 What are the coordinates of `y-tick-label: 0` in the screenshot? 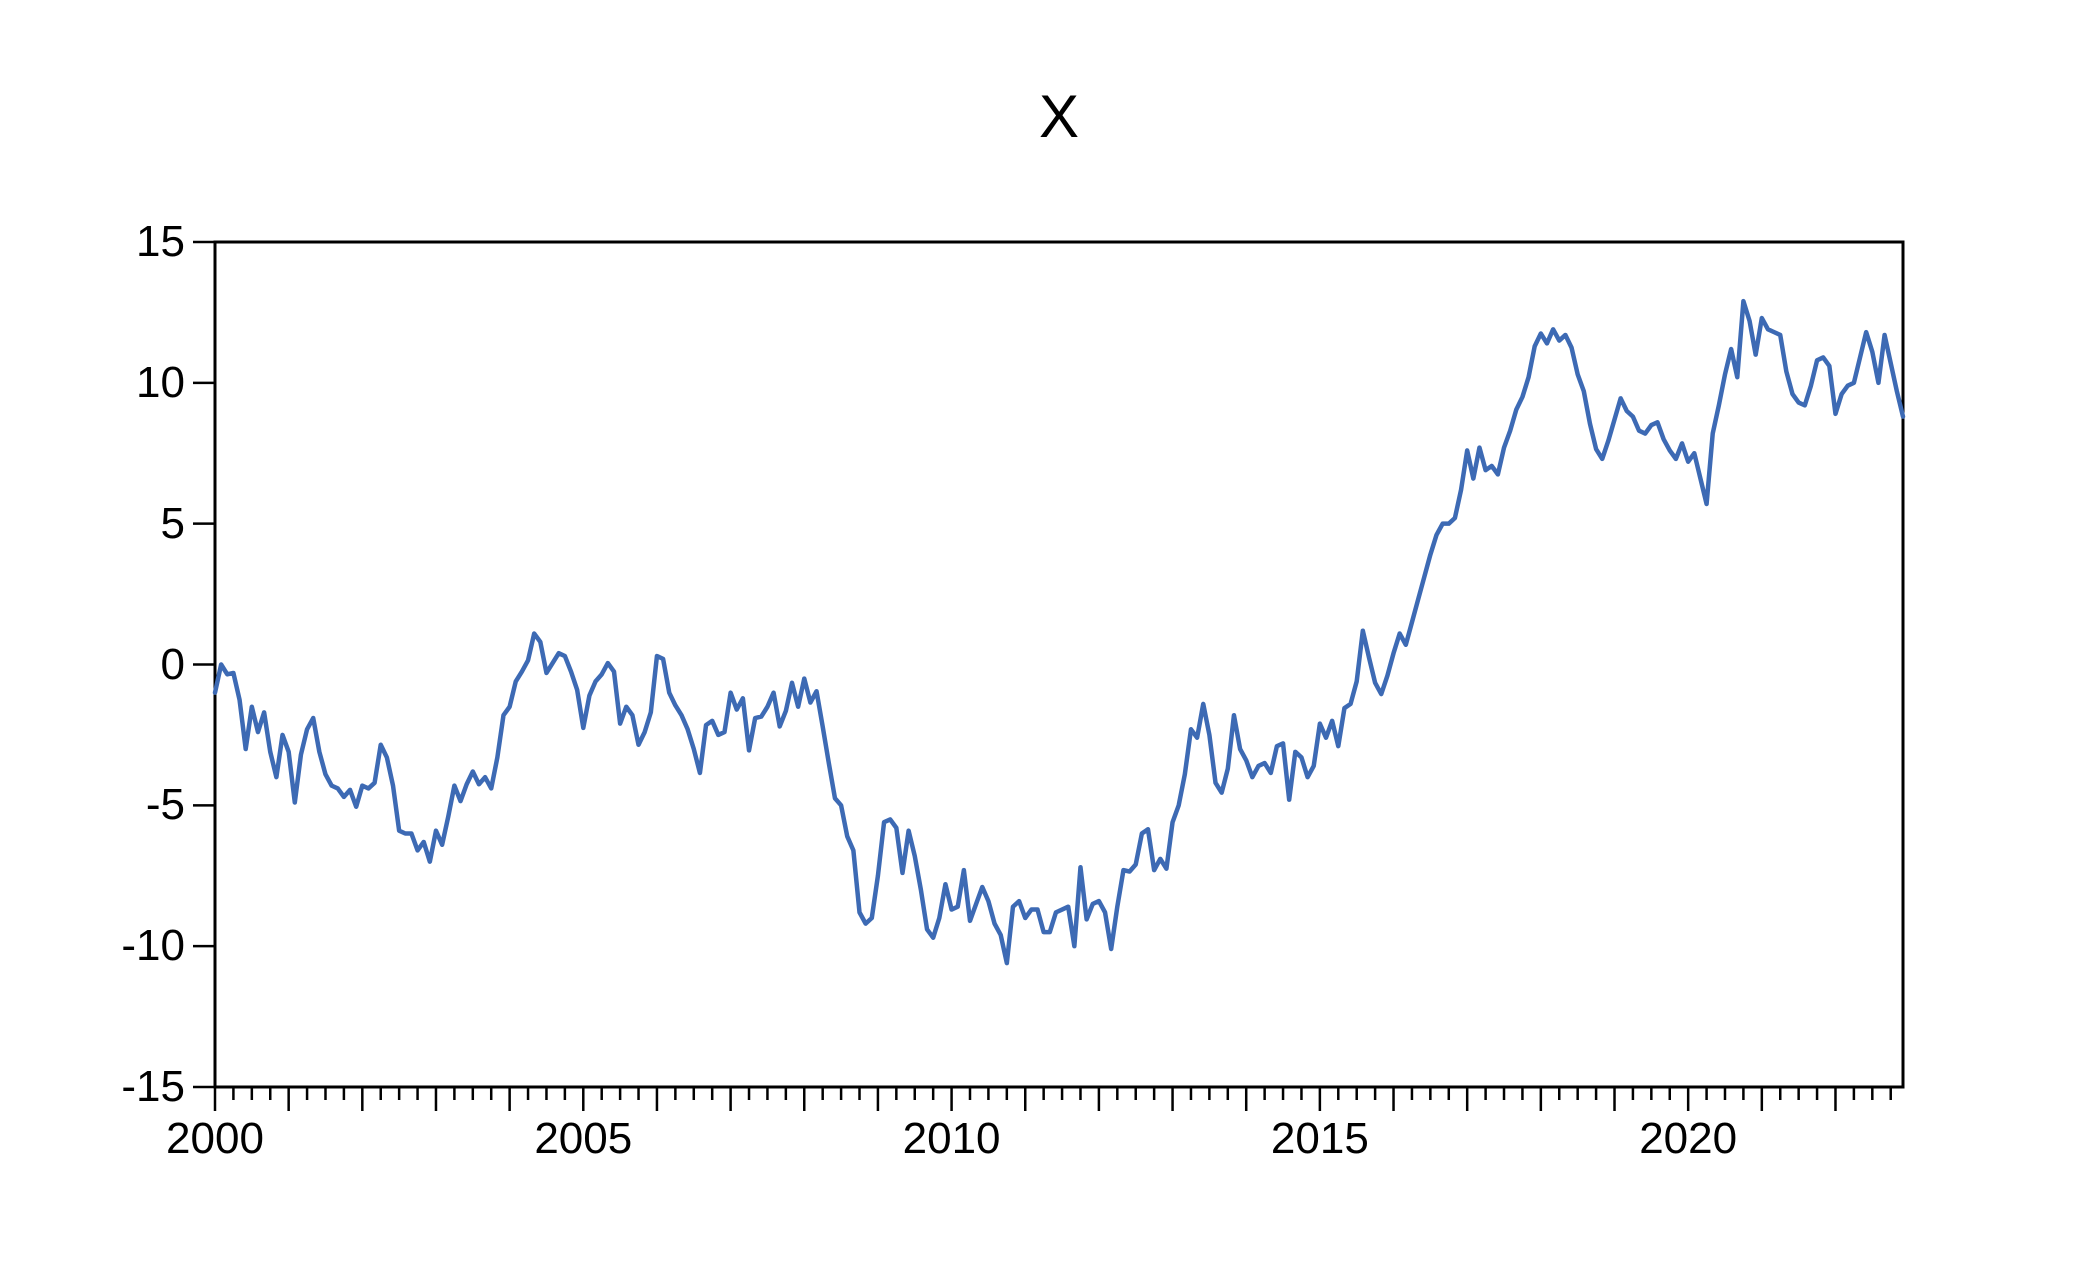 It's located at (172, 664).